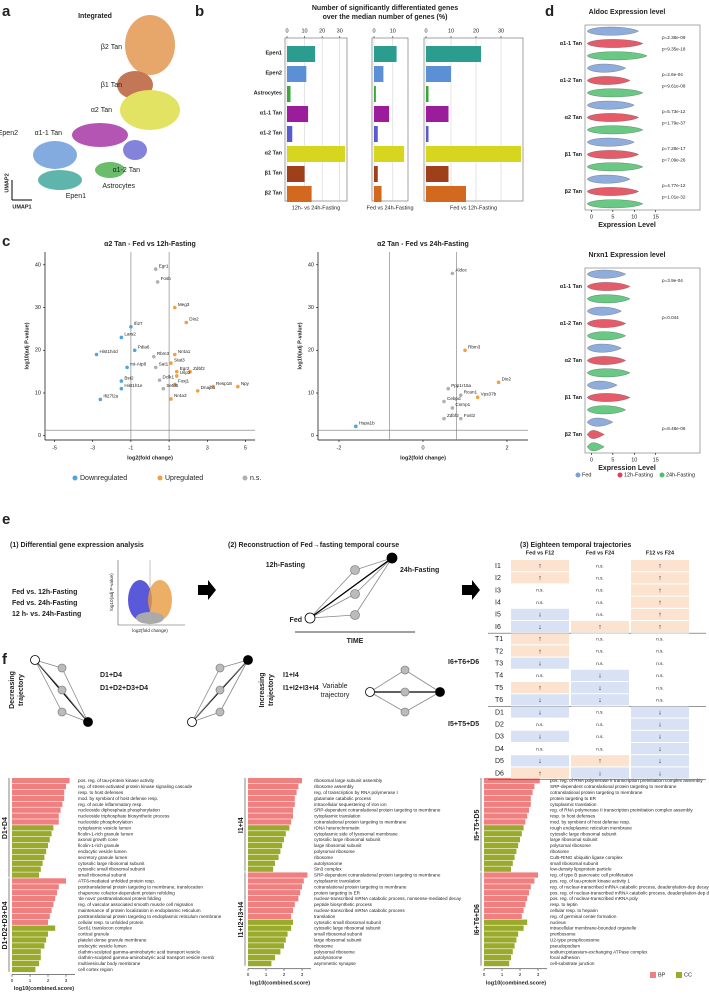 Image resolution: width=709 pixels, height=999 pixels. Describe the element at coordinates (656, 460) in the screenshot. I see `x-tick-label: 15` at that location.